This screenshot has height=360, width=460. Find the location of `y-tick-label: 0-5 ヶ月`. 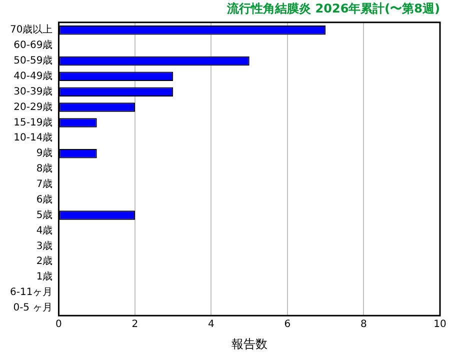

y-tick-label: 0-5 ヶ月 is located at coordinates (33, 308).